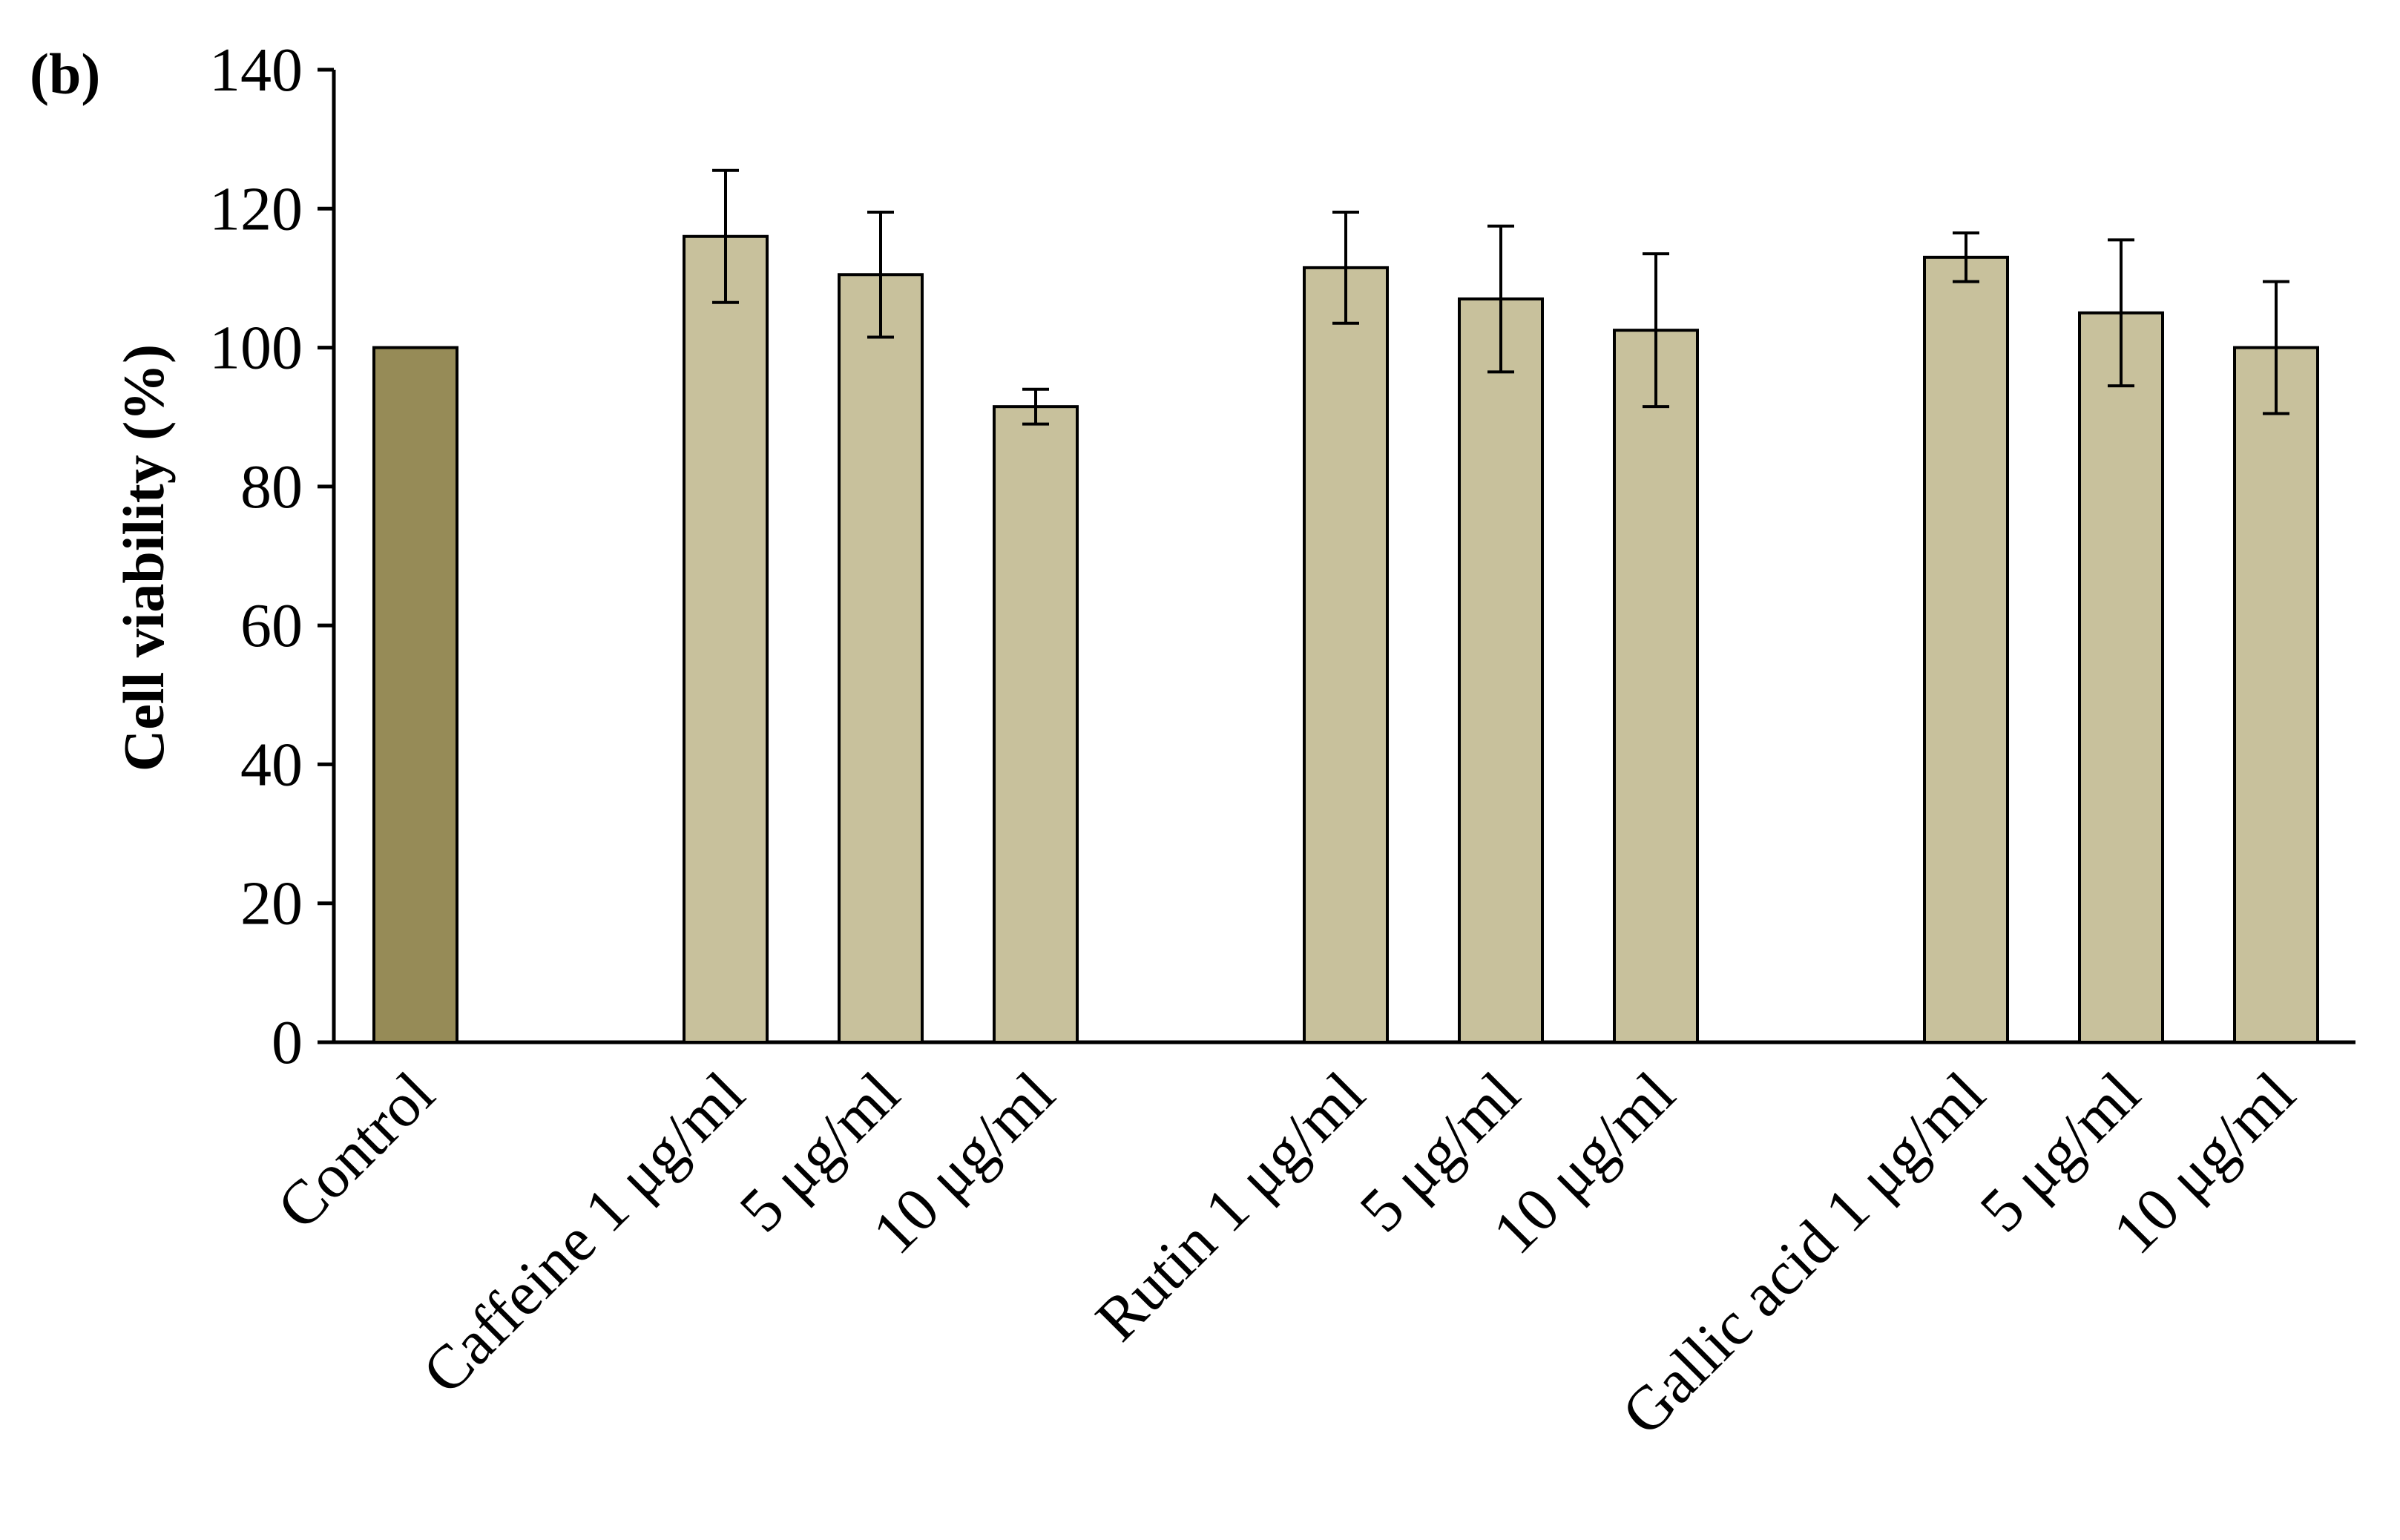  What do you see at coordinates (583, 1233) in the screenshot?
I see `x-tick-label: Caffeine 1 μg/ml` at bounding box center [583, 1233].